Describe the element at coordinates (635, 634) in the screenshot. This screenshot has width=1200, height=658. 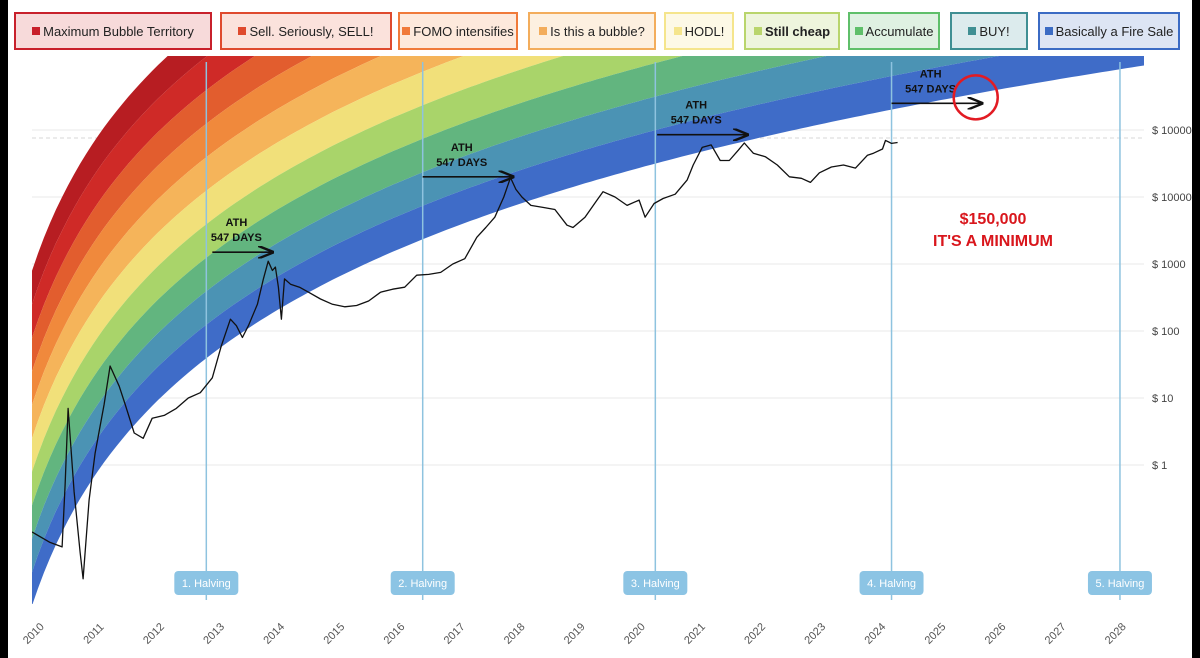
I see `x-tick-label-11: 2020` at that location.